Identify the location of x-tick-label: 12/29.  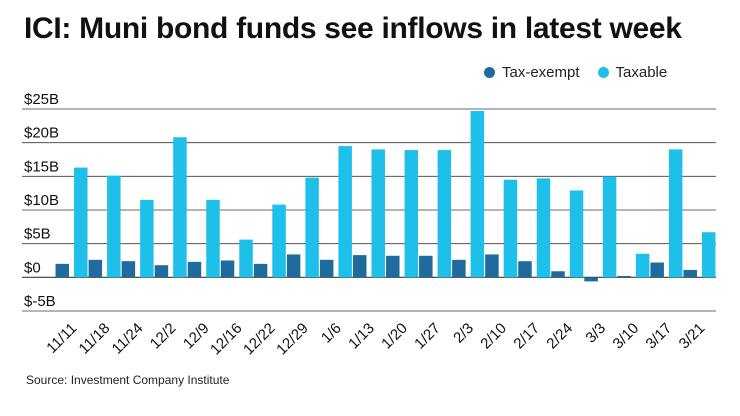
(292, 339).